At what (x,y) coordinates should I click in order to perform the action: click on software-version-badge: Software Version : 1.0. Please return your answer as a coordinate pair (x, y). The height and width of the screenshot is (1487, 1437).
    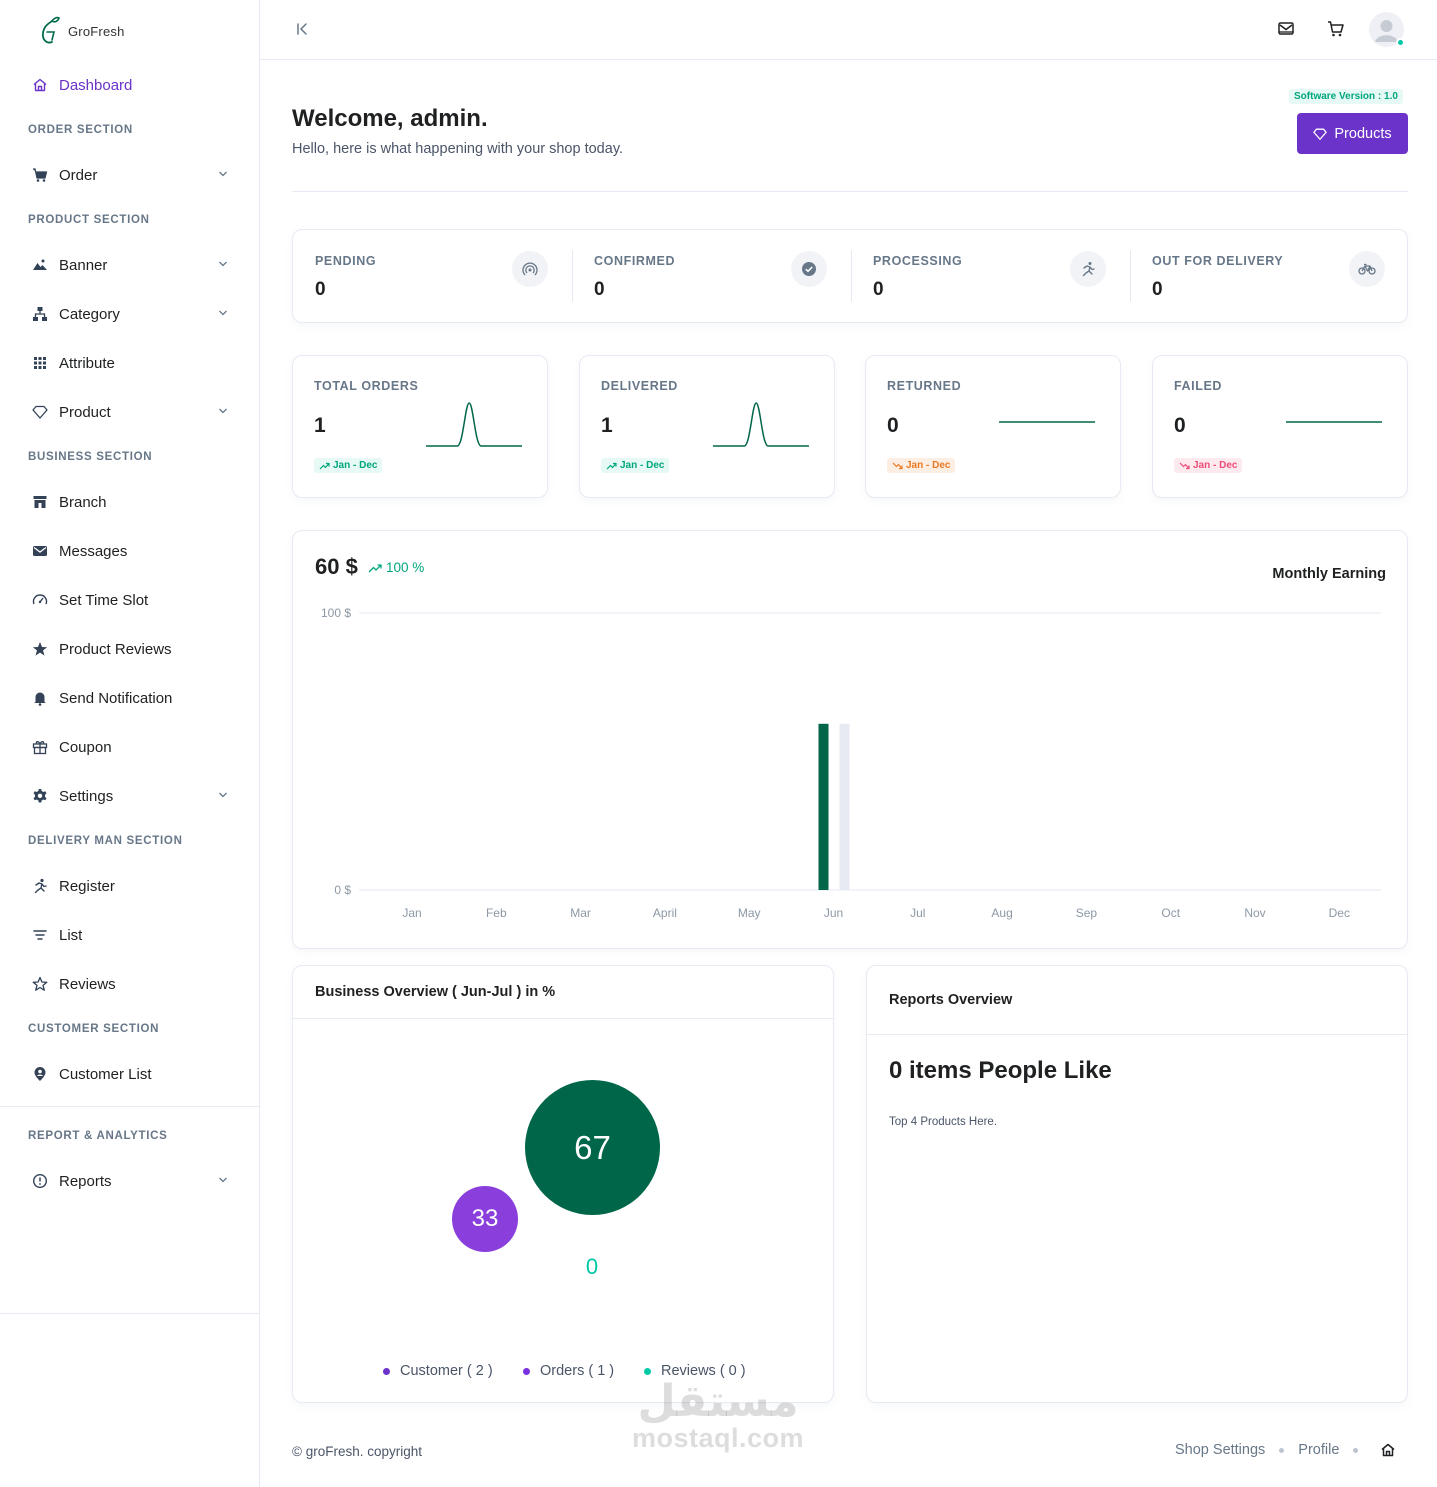
    Looking at the image, I should click on (1346, 96).